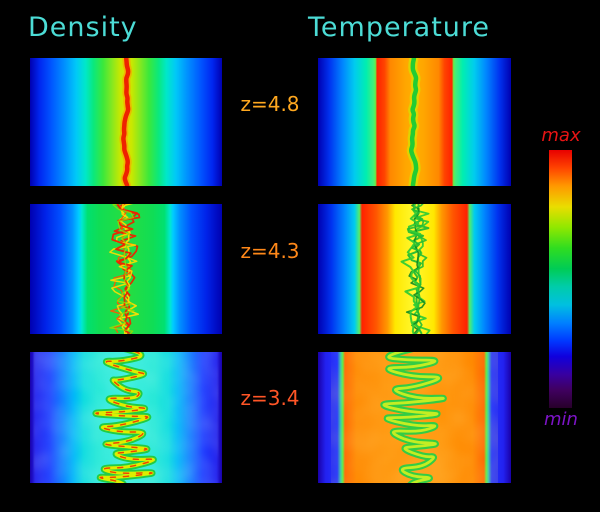  What do you see at coordinates (270, 398) in the screenshot?
I see `redshift-label-z3.4: z=3.4` at bounding box center [270, 398].